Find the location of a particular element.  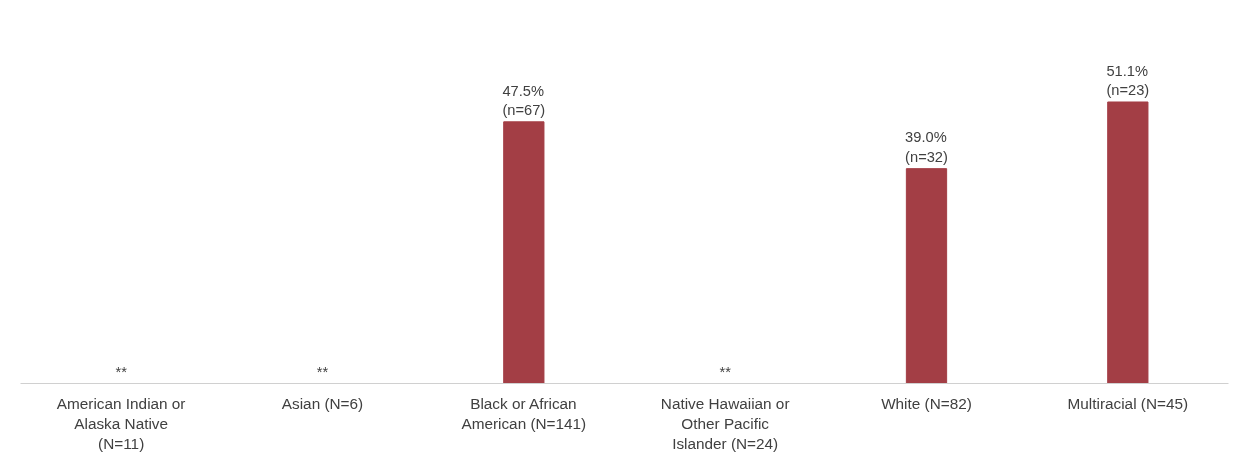

x-tick-label: American Indian or Alaska Native (N=11) is located at coordinates (121, 423).